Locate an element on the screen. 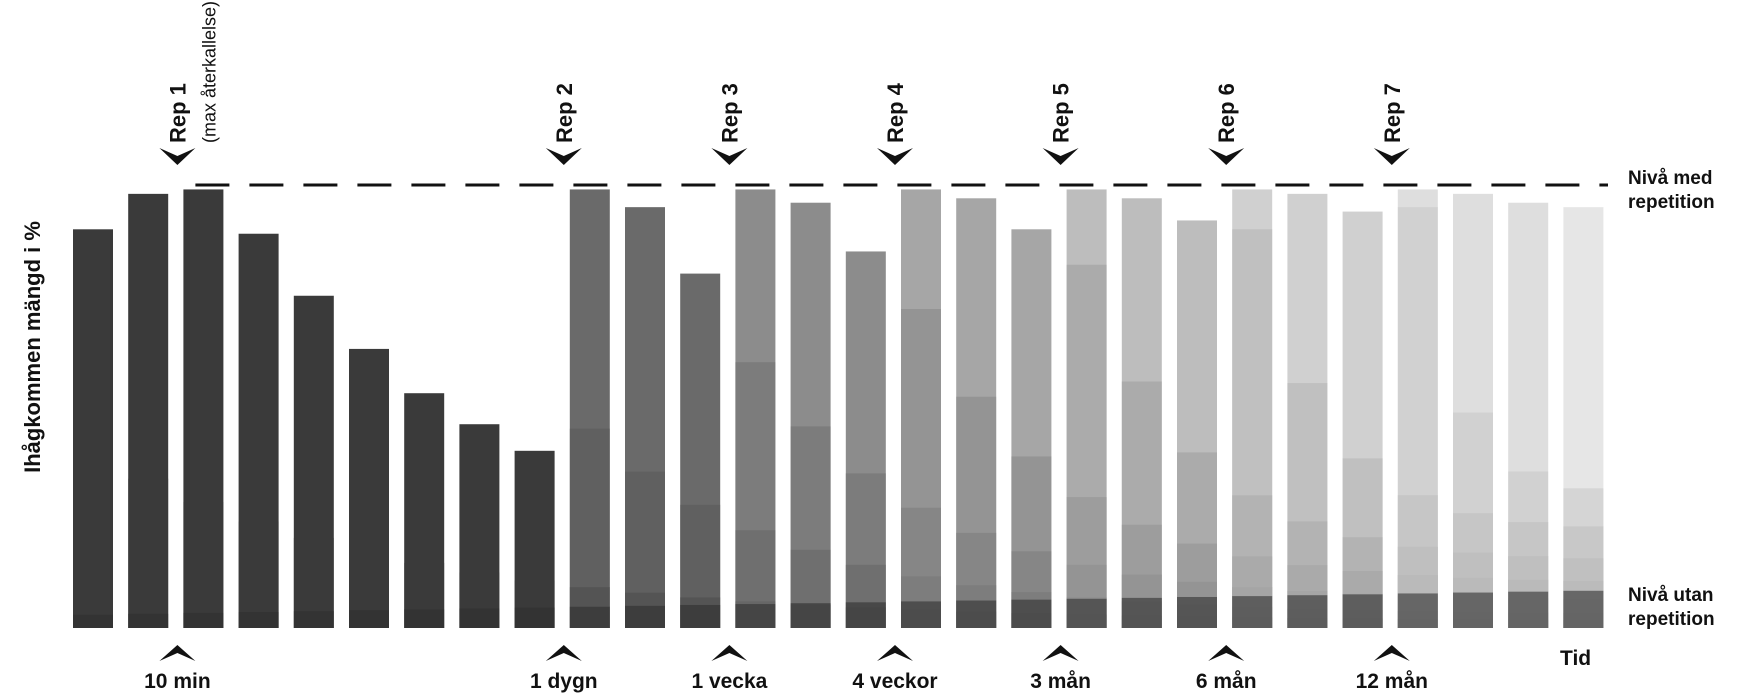  repetition-marker: Rep 3 is located at coordinates (729, 124).